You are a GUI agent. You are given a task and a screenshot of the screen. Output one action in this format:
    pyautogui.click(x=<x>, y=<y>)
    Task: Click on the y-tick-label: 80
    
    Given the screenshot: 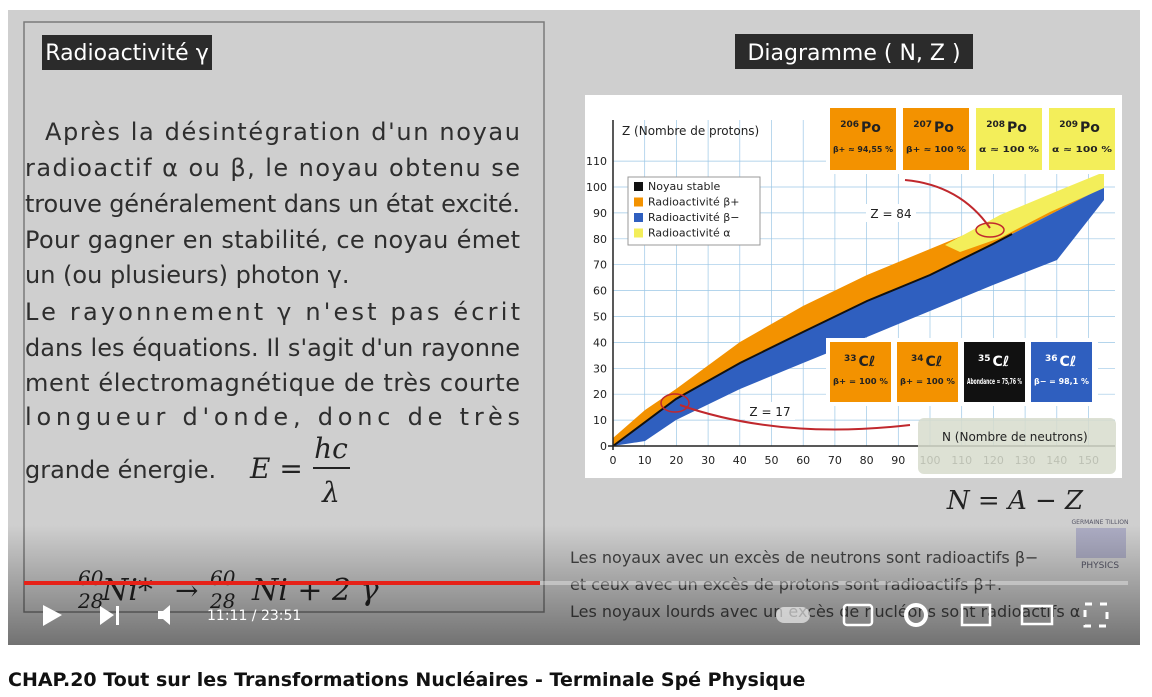 What is the action you would take?
    pyautogui.click(x=600, y=239)
    